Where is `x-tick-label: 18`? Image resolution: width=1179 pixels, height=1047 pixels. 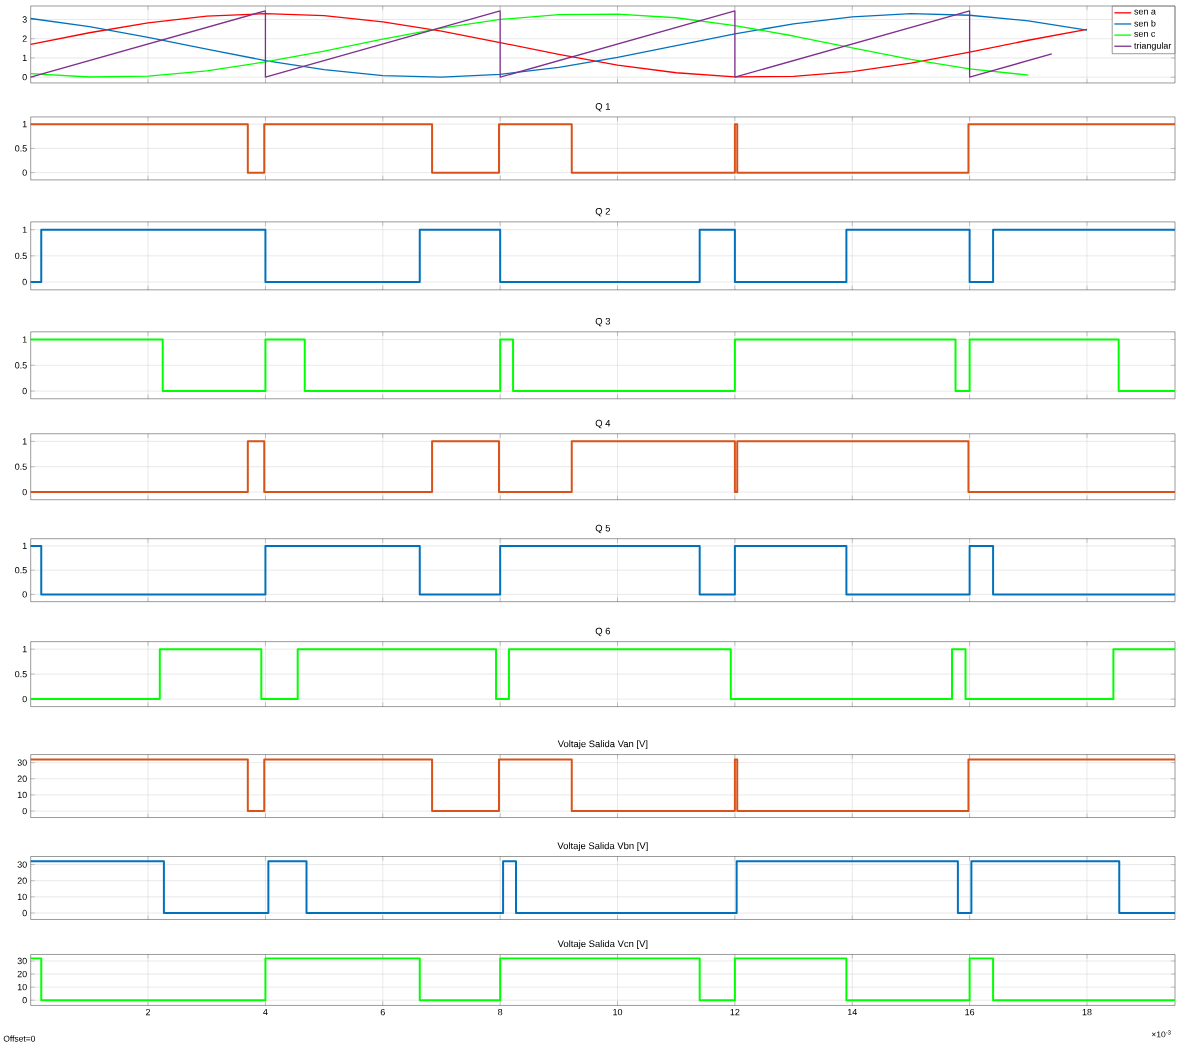
x-tick-label: 18 is located at coordinates (1087, 1012).